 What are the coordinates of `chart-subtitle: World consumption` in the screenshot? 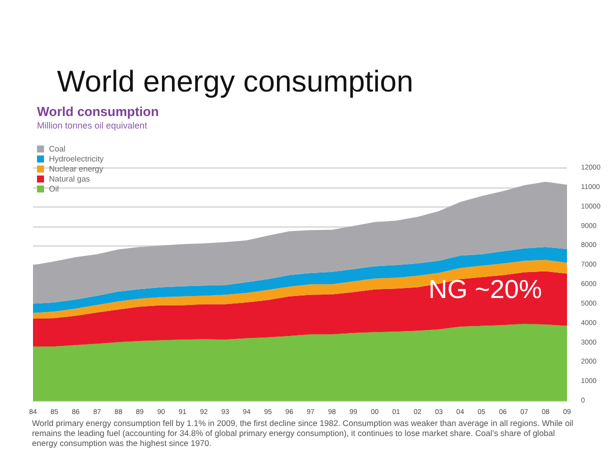 It's located at (98, 111).